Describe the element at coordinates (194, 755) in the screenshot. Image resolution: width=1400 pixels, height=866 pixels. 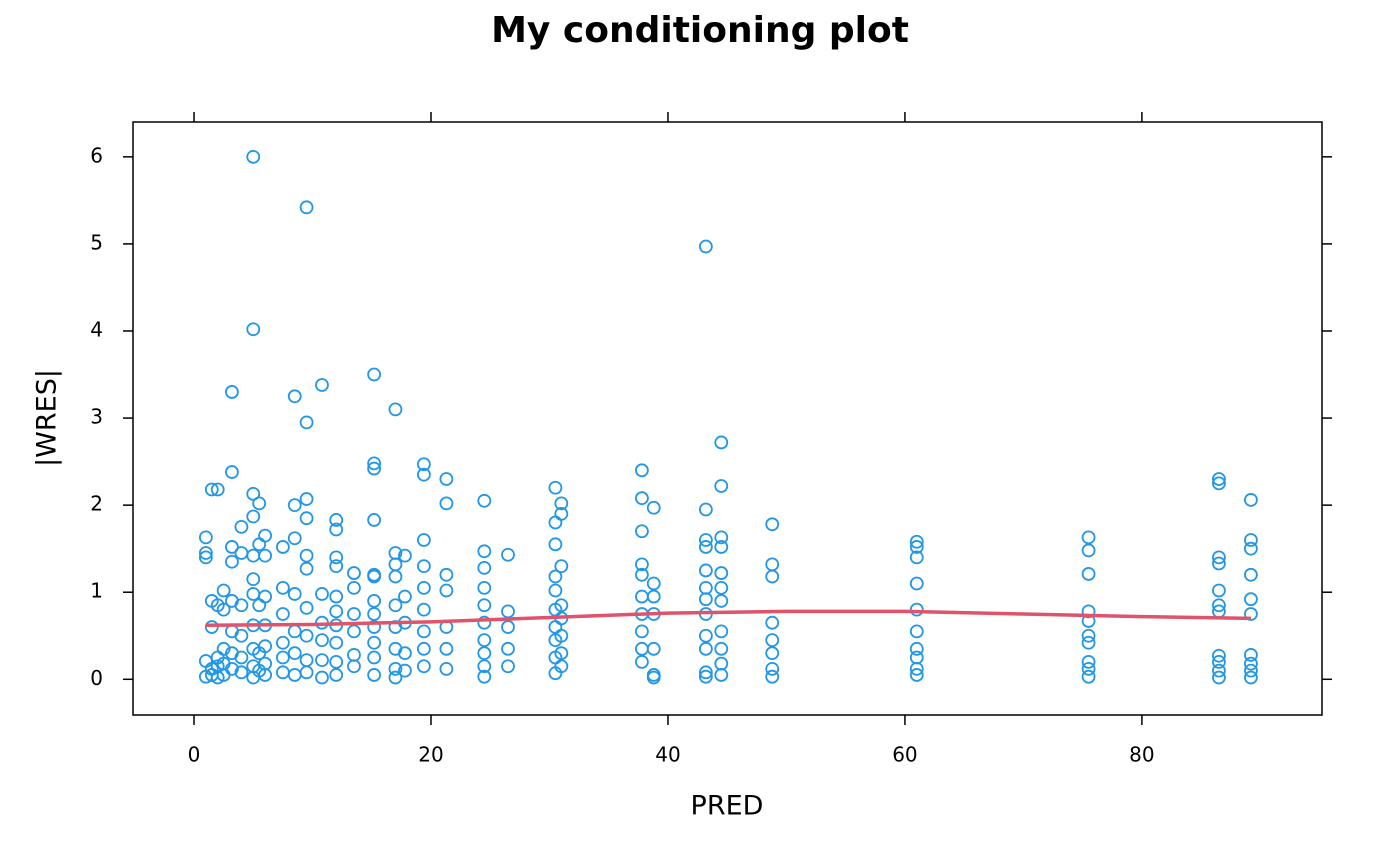
I see `x-tick-label: 0` at that location.